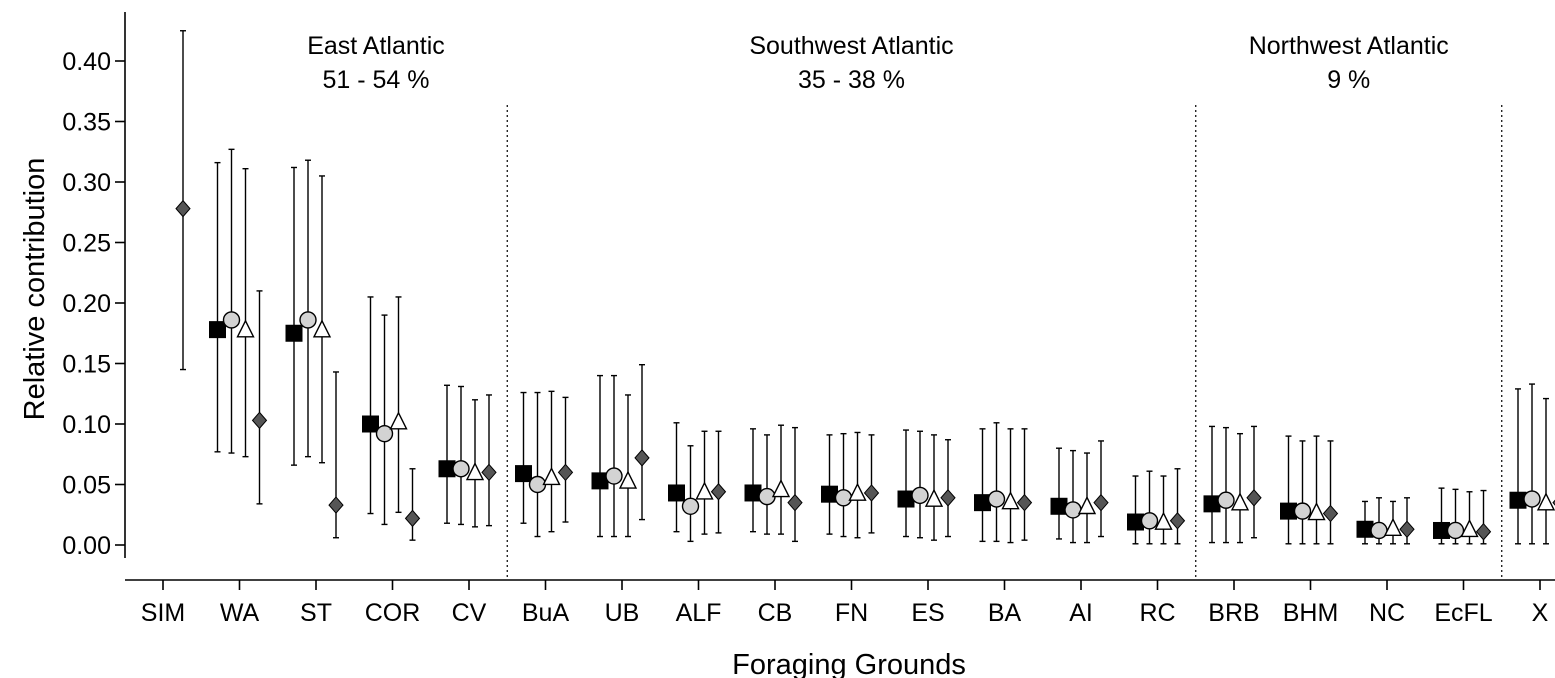  Describe the element at coordinates (86, 183) in the screenshot. I see `y-tick-label: 0.30` at that location.